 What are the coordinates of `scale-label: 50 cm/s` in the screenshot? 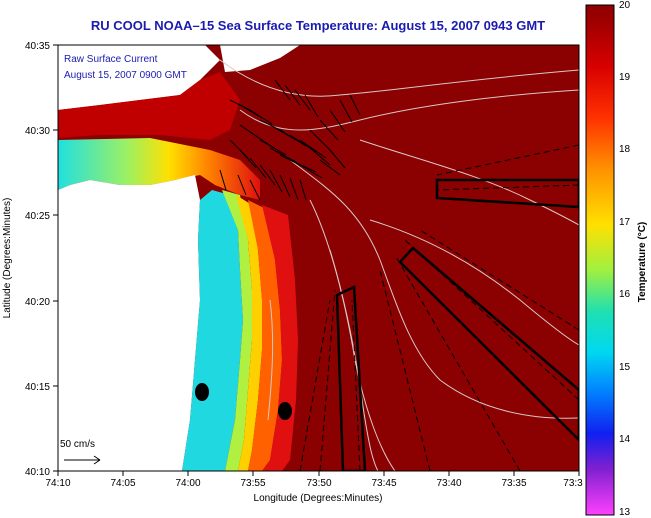 It's located at (77, 444).